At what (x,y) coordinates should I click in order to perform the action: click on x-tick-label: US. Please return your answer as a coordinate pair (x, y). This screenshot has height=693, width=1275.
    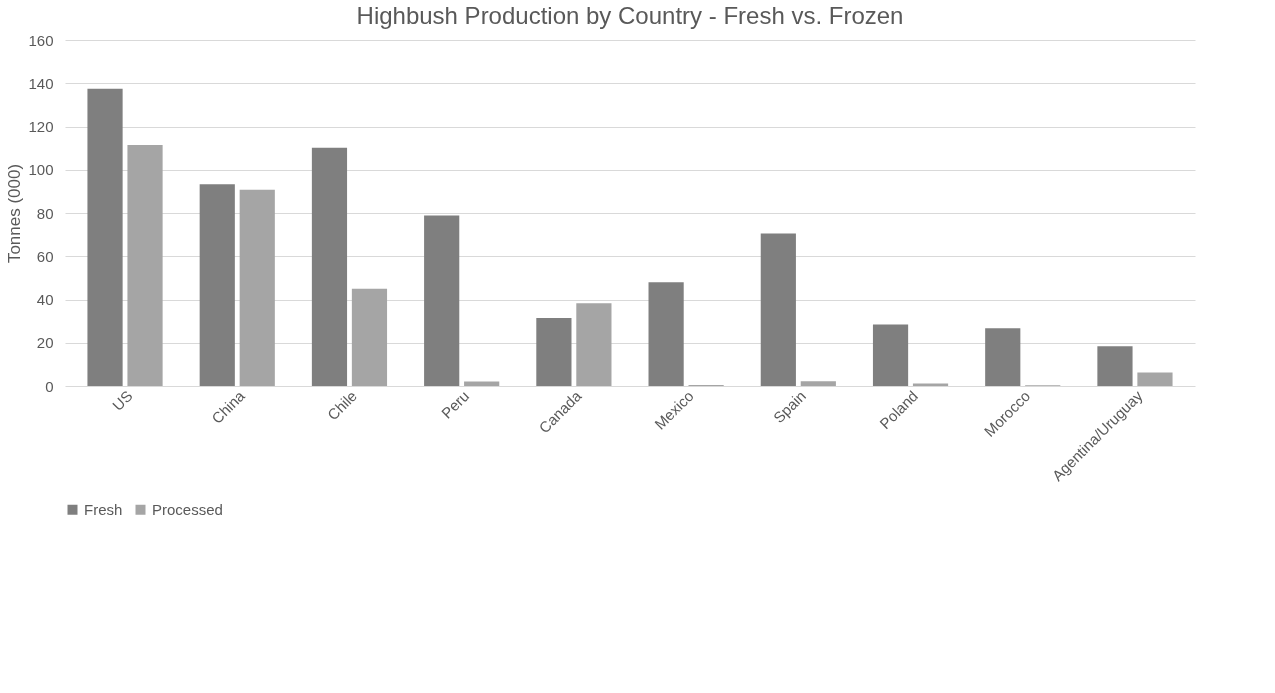
    Looking at the image, I should click on (122, 400).